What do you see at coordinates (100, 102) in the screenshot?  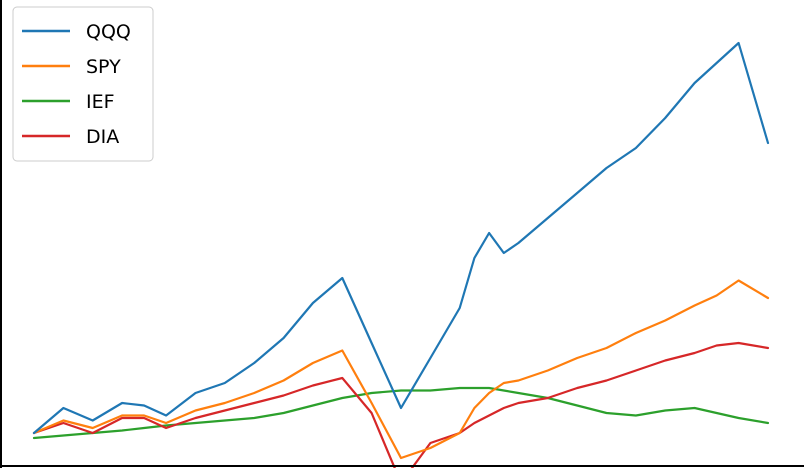 I see `legend-label-ief: IEF` at bounding box center [100, 102].